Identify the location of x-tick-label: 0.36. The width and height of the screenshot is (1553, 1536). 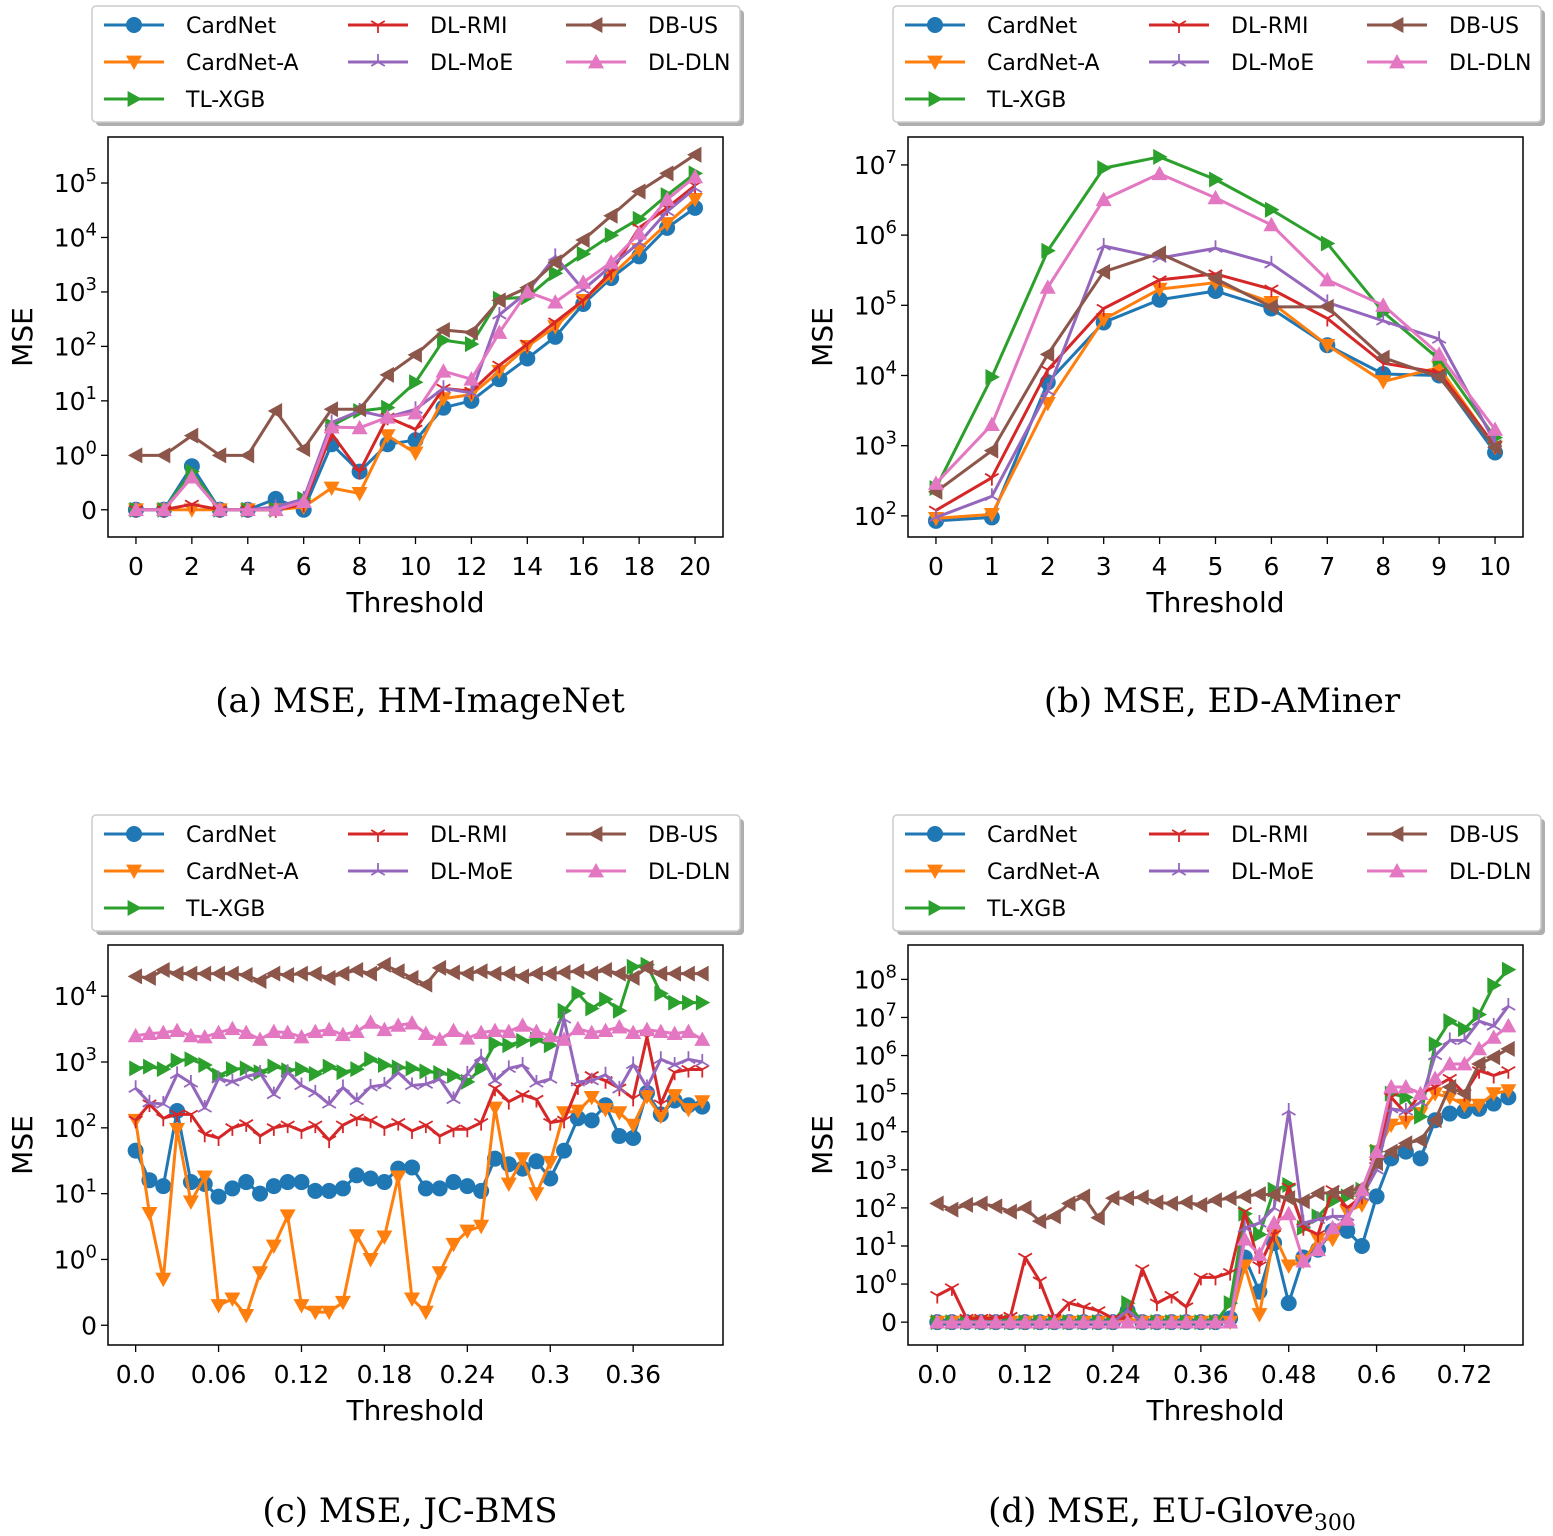
(1201, 1374).